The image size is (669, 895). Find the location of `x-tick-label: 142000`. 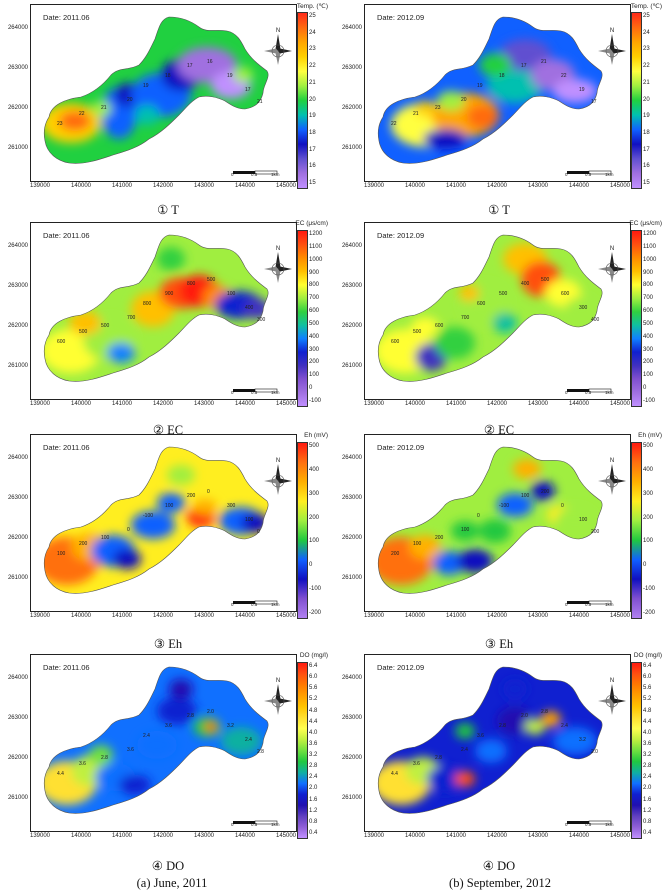

x-tick-label: 142000 is located at coordinates (497, 186).